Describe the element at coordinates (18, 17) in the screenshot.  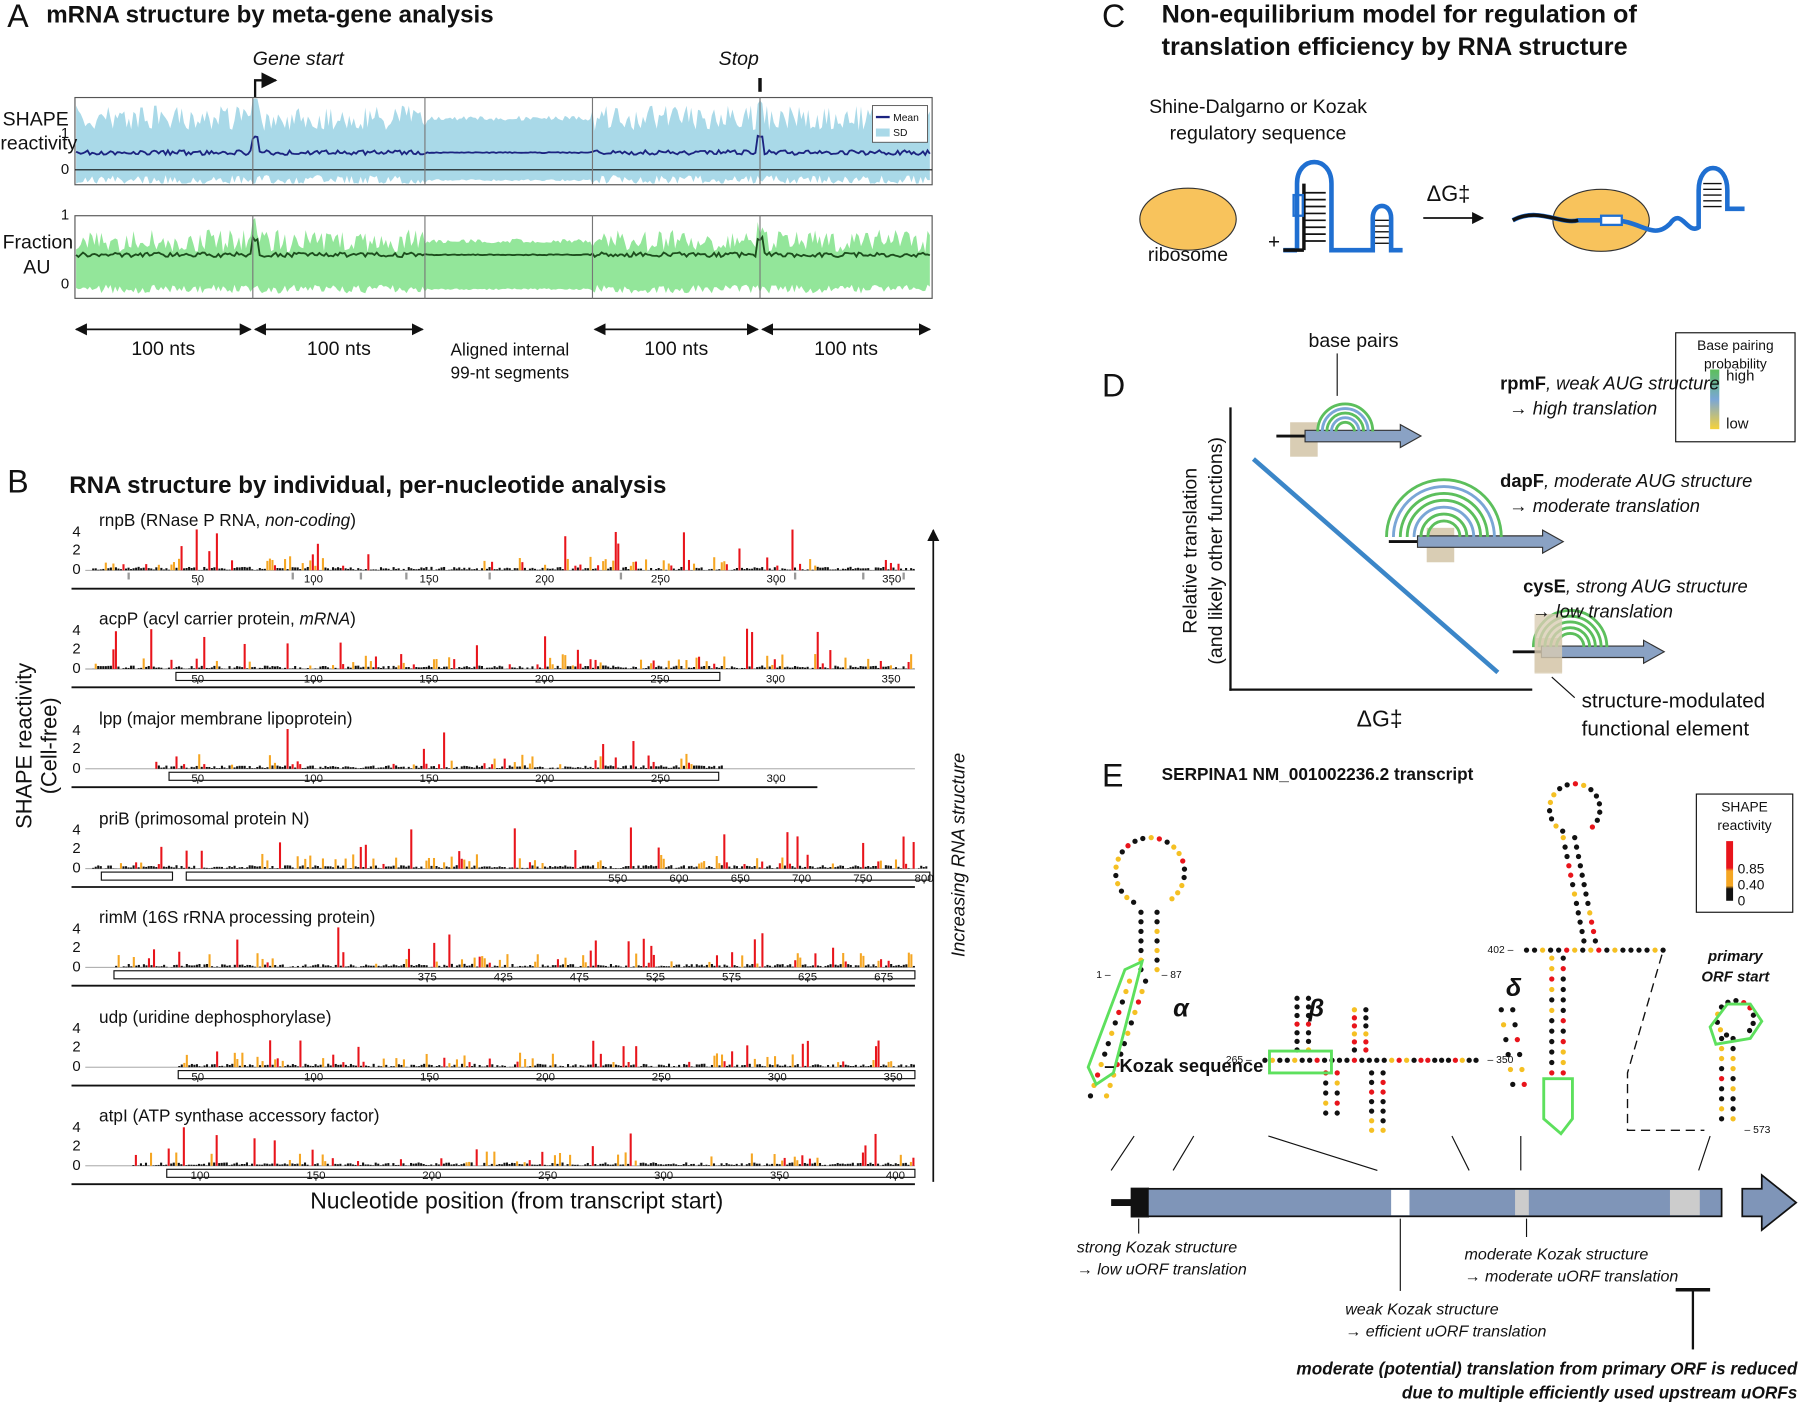
I see `panel-letter: A` at that location.